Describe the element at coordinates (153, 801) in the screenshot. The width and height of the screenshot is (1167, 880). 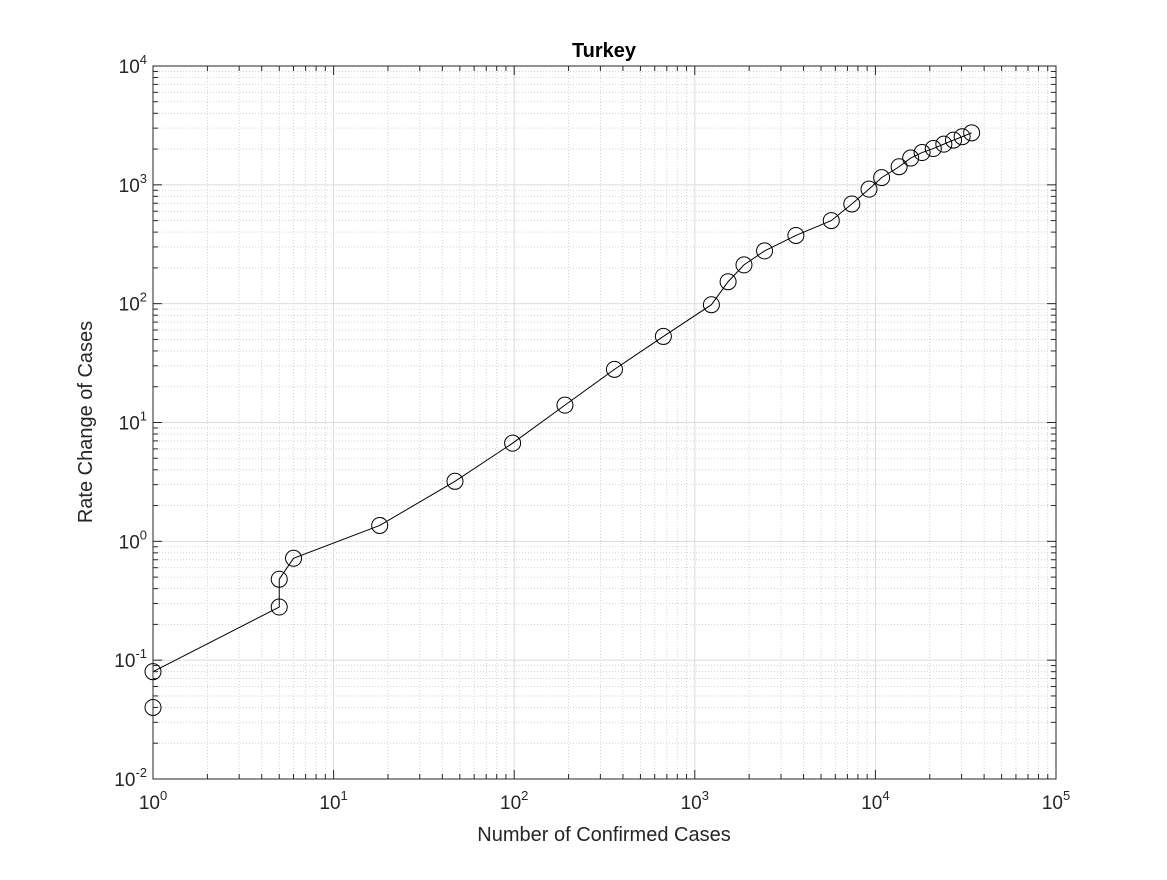
I see `x-tick-label: 10⁰` at that location.